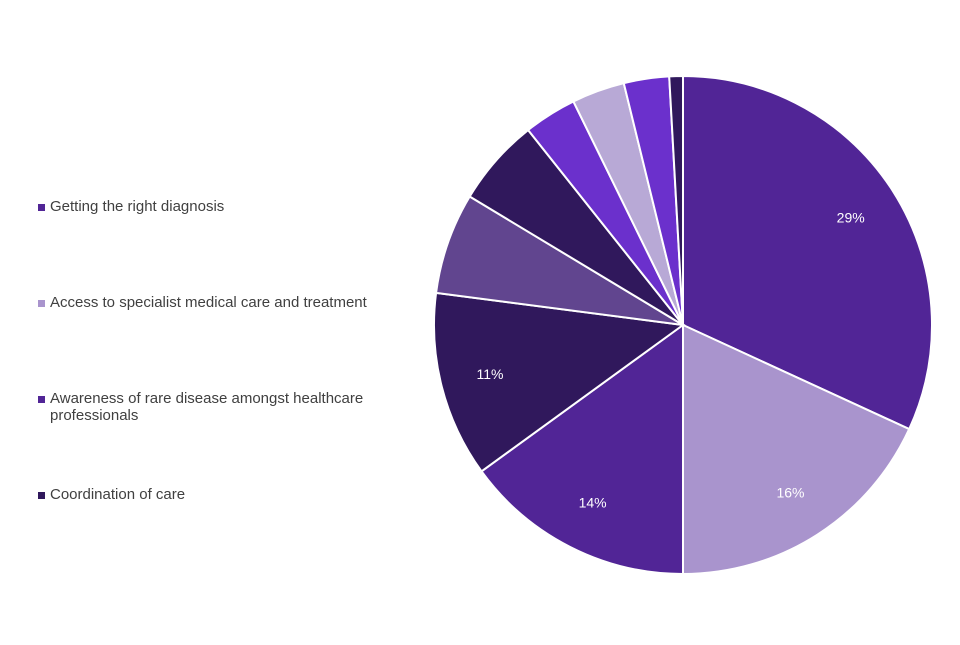  Describe the element at coordinates (118, 494) in the screenshot. I see `legend-label: Coordination of care` at that location.